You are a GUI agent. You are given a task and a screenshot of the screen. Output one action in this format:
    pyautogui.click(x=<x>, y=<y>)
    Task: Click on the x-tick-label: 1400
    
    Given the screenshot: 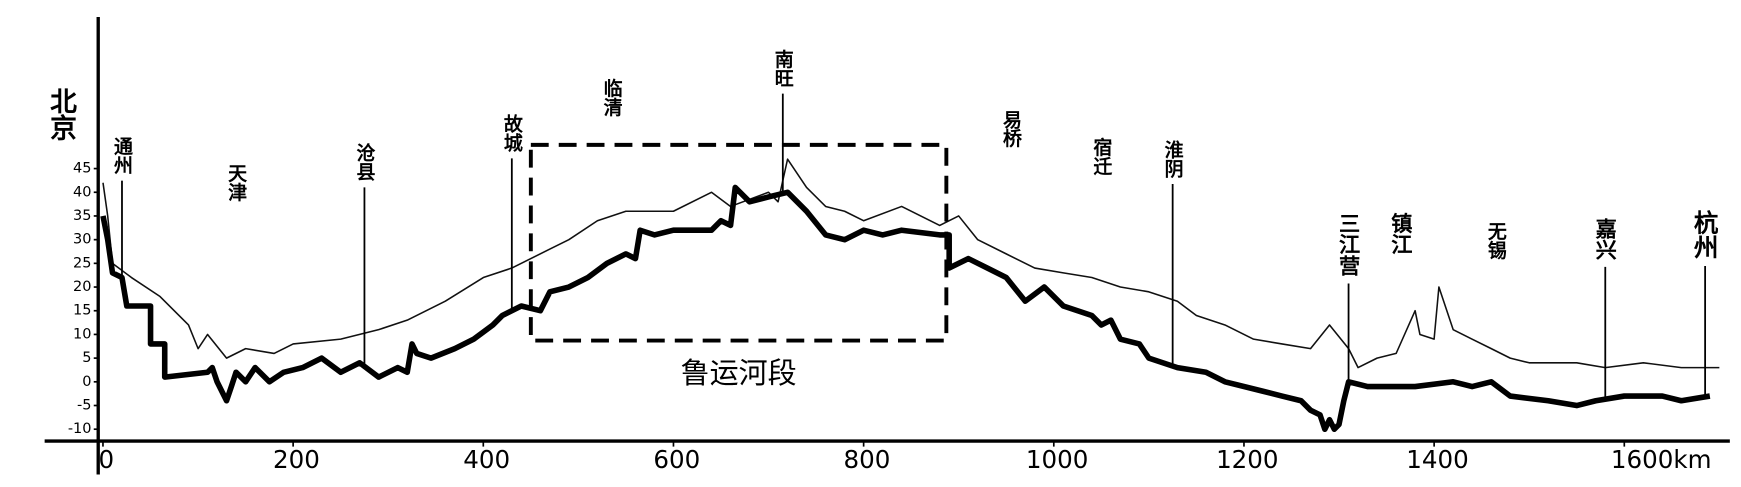 What is the action you would take?
    pyautogui.click(x=1437, y=459)
    